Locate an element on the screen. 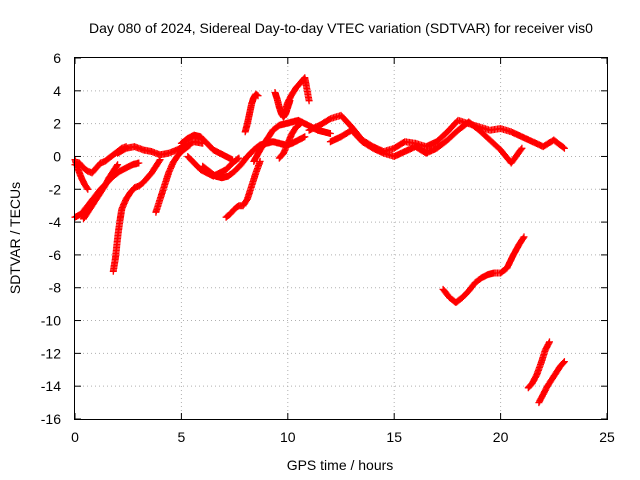 This screenshot has width=640, height=480. y-tick-label: -8 is located at coordinates (55, 288).